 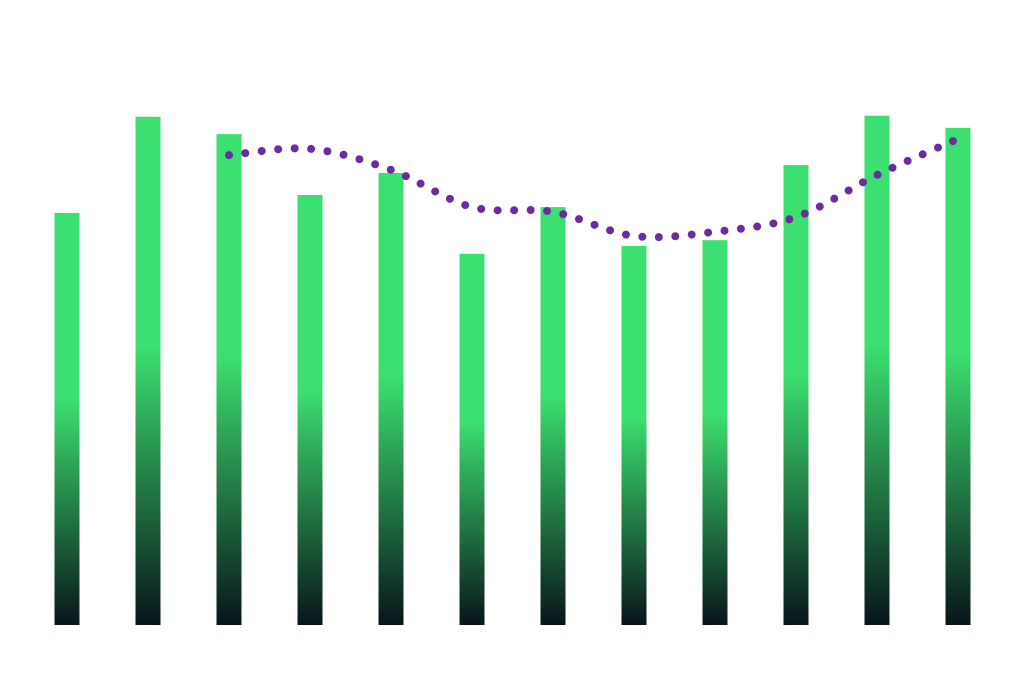 What do you see at coordinates (593, 188) in the screenshot?
I see `dotted-line` at bounding box center [593, 188].